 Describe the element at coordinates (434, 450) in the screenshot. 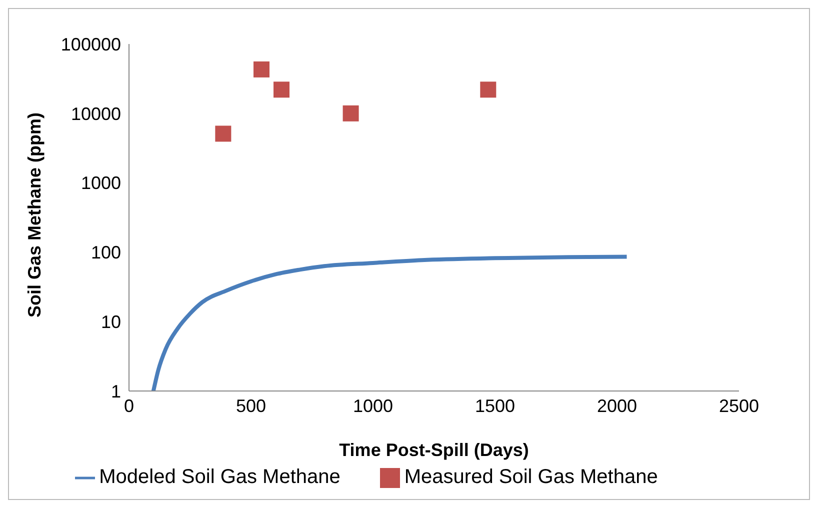

I see `x-axis-title: Time Post-Spill (Days)` at that location.